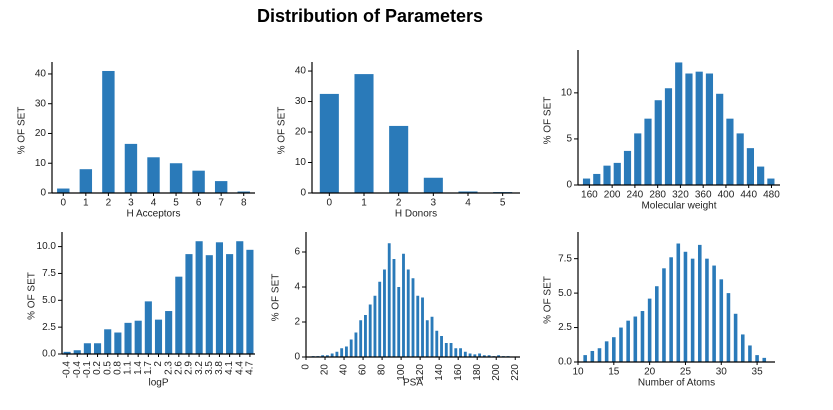  I want to click on x-tick-label: 2, so click(158, 364).